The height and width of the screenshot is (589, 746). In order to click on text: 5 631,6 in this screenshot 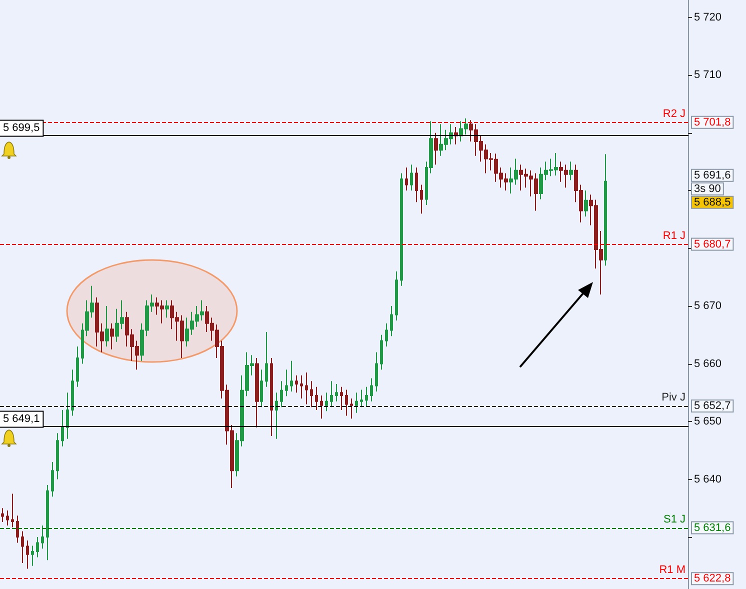, I will do `click(712, 528)`.